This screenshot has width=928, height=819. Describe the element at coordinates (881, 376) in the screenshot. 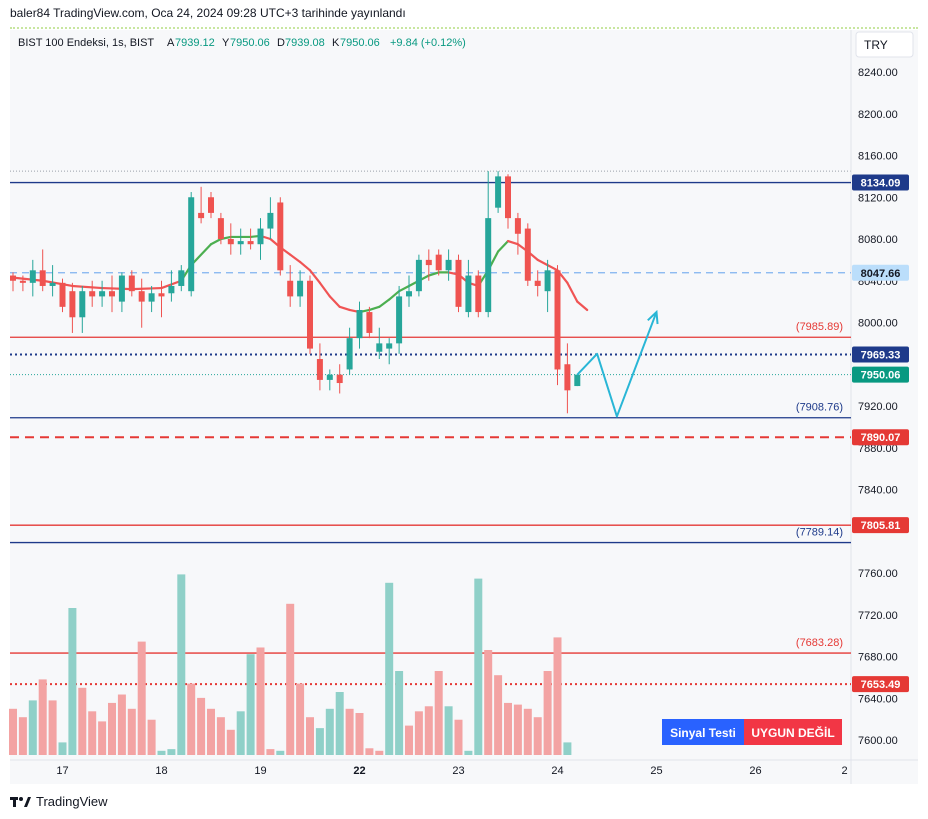

I see `level-badge-label-4: 7950.06` at that location.